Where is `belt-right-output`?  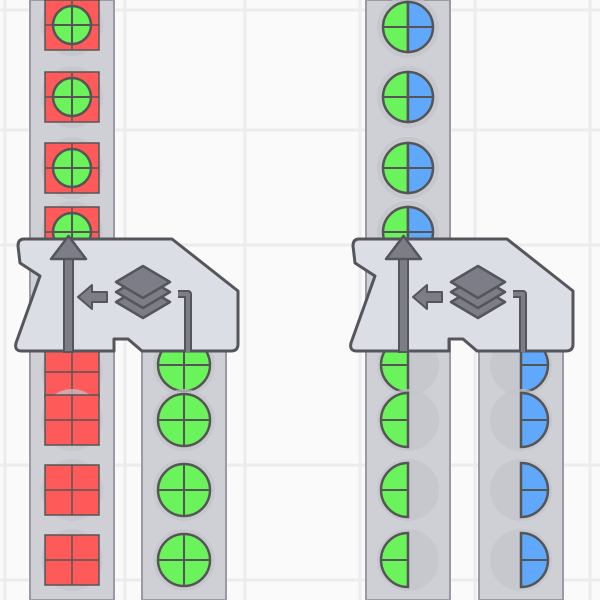 belt-right-output is located at coordinates (521, 467).